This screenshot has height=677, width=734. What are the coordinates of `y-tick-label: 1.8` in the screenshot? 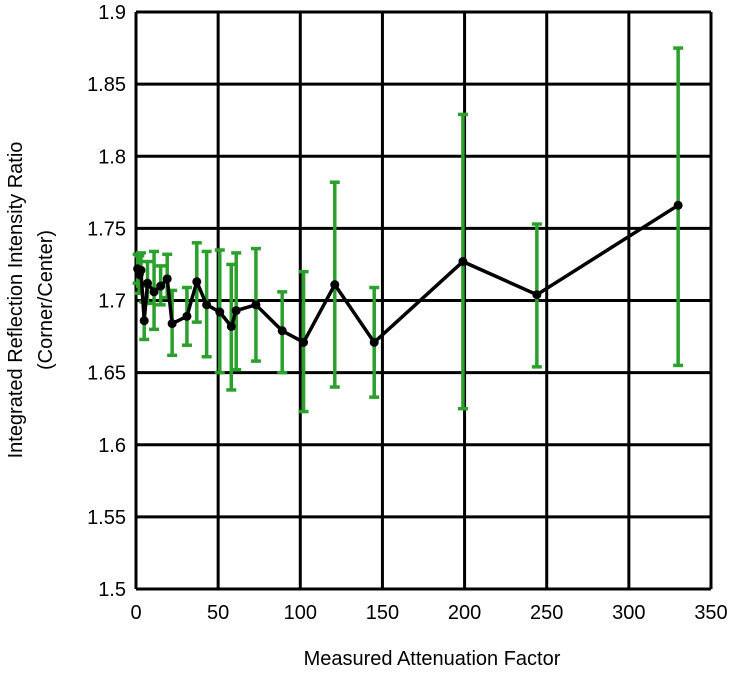 It's located at (112, 157).